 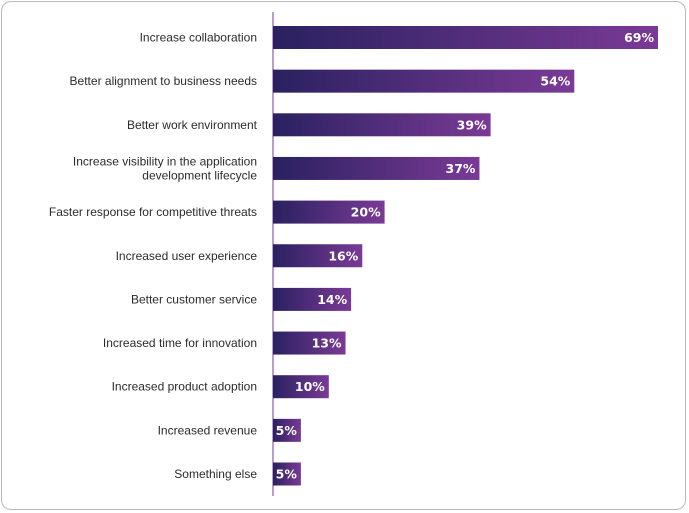 What do you see at coordinates (343, 255) in the screenshot?
I see `data-label: 16%` at bounding box center [343, 255].